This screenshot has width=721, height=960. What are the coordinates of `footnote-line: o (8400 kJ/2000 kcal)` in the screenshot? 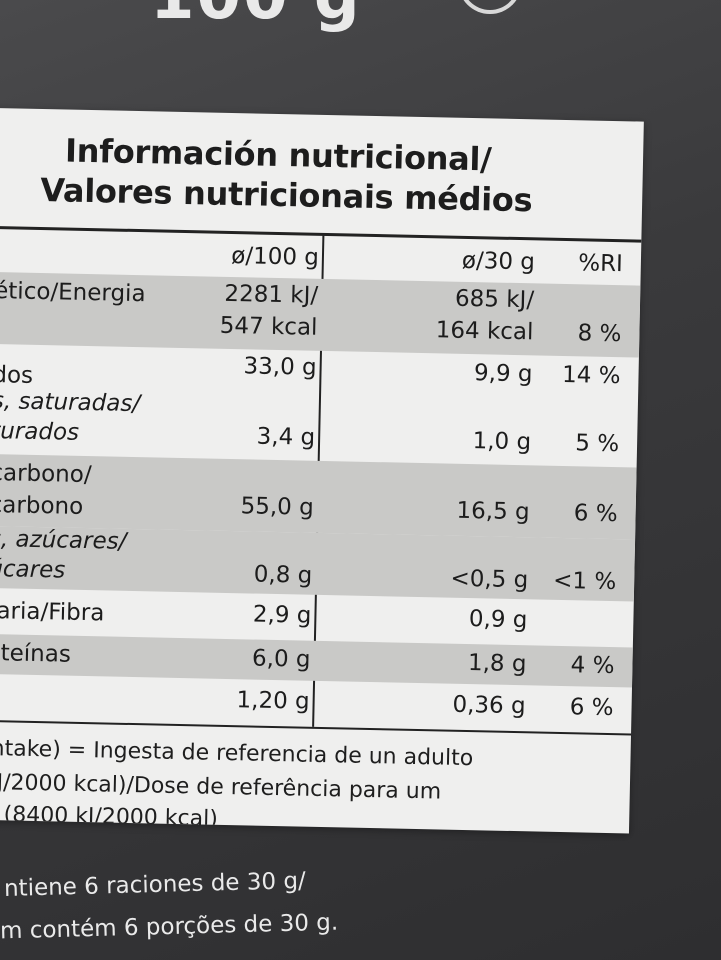 It's located at (109, 816).